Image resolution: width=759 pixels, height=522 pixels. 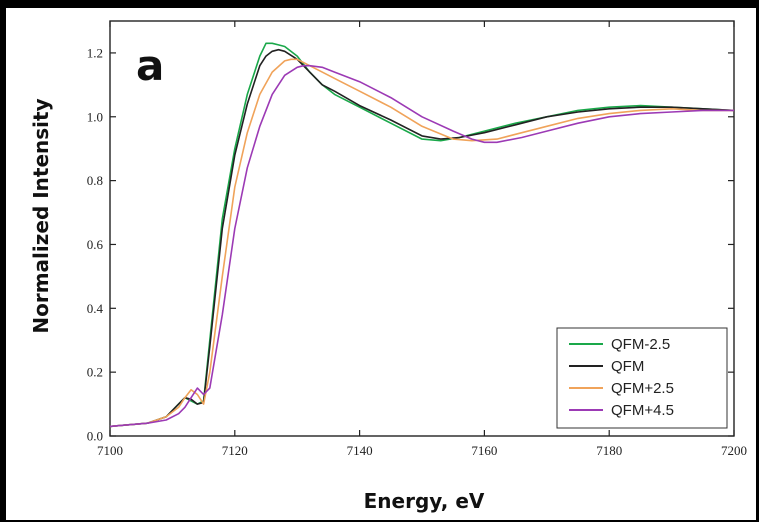 What do you see at coordinates (41, 215) in the screenshot?
I see `y-axis-title: Normalized Intensity` at bounding box center [41, 215].